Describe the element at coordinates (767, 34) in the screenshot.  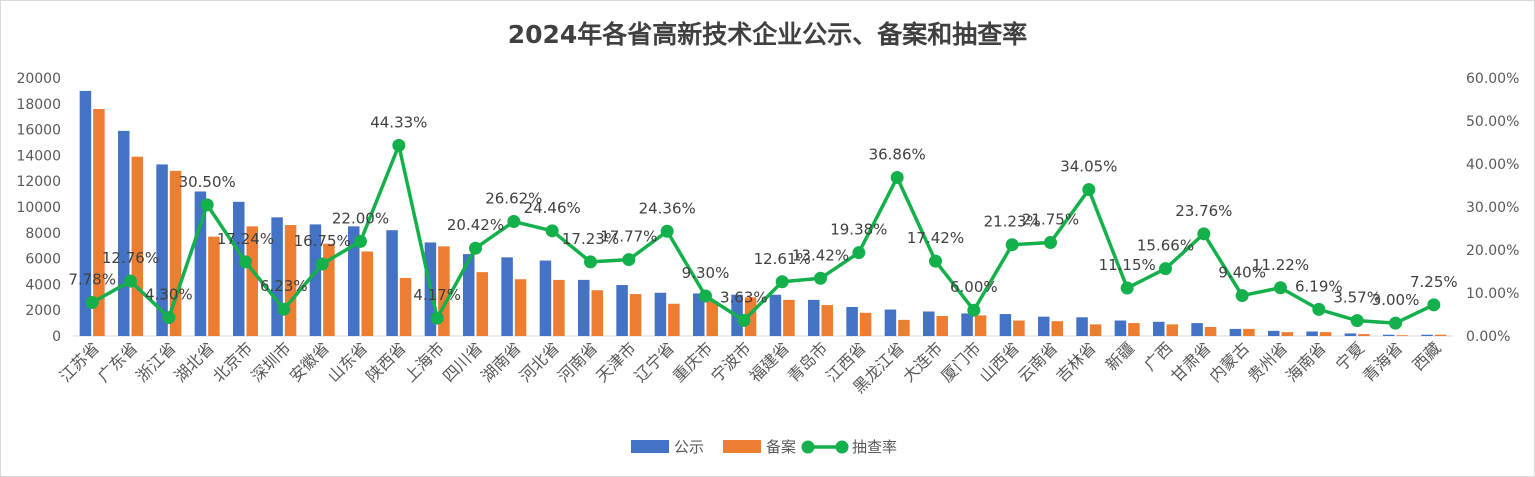
I see `chart-title: 2024年各省高新技术企业公示、备案和抽查率` at that location.